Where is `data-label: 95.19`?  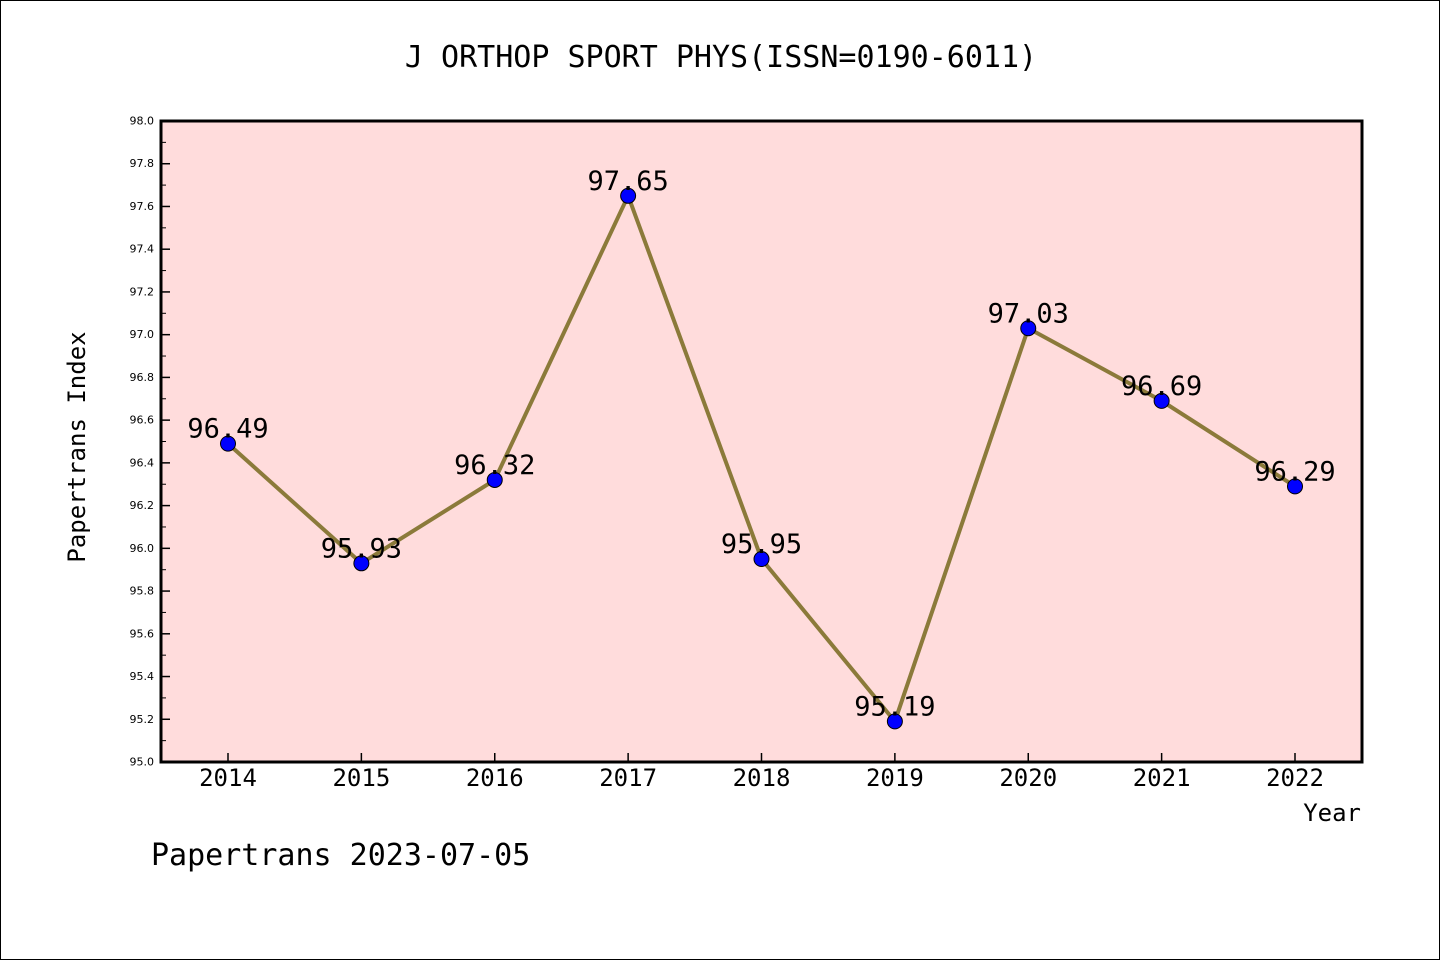 data-label: 95.19 is located at coordinates (894, 706).